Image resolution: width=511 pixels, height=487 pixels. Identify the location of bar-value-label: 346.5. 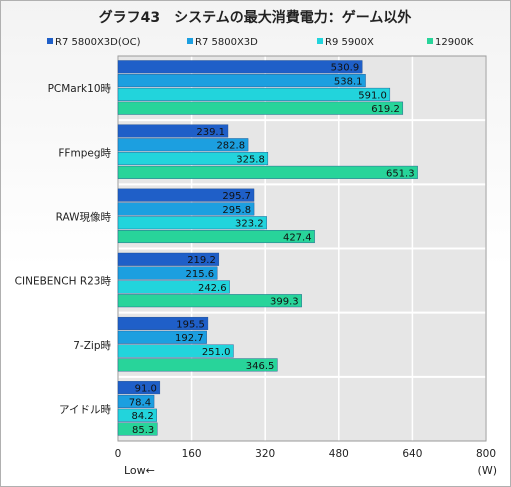
(260, 366).